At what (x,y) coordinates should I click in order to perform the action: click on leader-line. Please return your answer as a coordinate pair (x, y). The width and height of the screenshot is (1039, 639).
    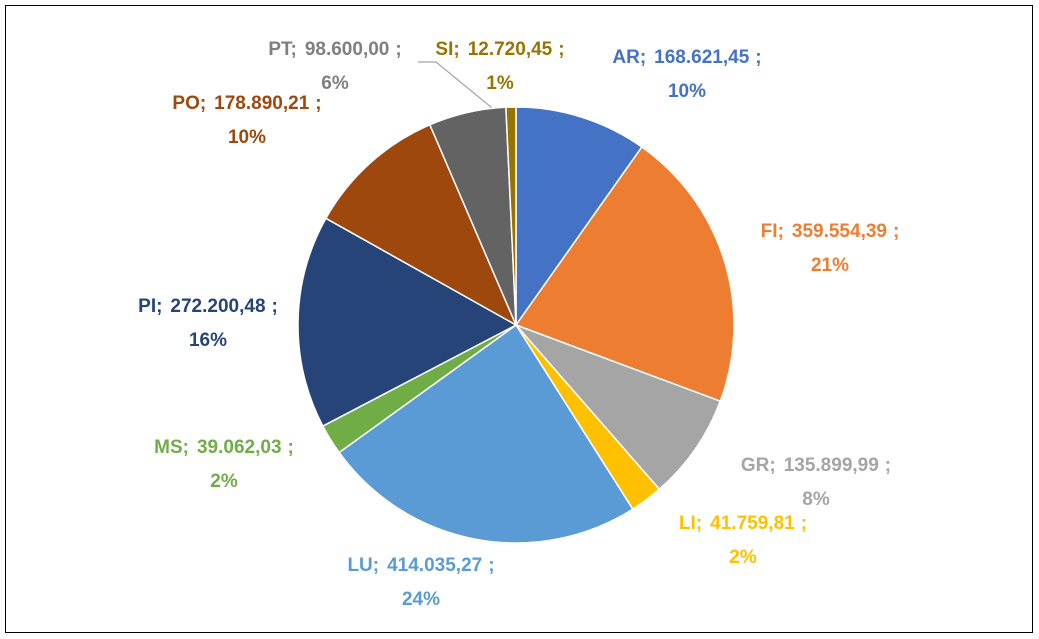
    Looking at the image, I should click on (458, 87).